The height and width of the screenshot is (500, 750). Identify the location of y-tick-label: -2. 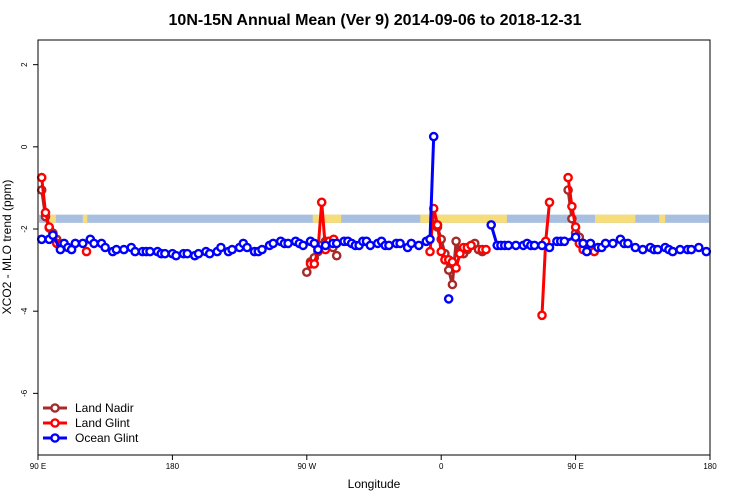
(24, 229).